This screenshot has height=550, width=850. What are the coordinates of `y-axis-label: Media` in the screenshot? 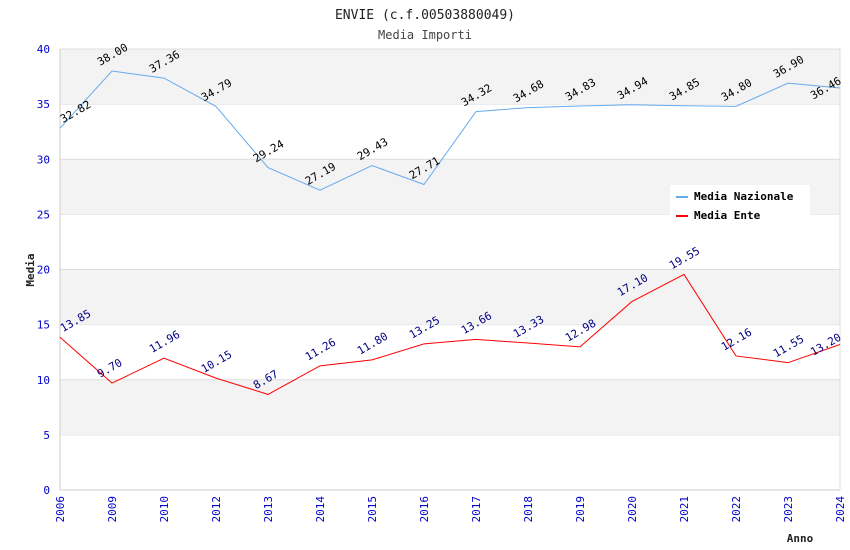 It's located at (30, 269).